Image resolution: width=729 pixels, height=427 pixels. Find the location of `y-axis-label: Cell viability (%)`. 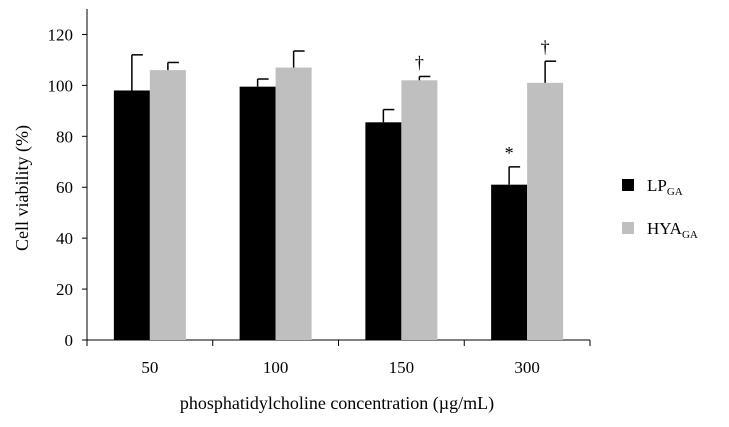

y-axis-label: Cell viability (%) is located at coordinates (22, 188).